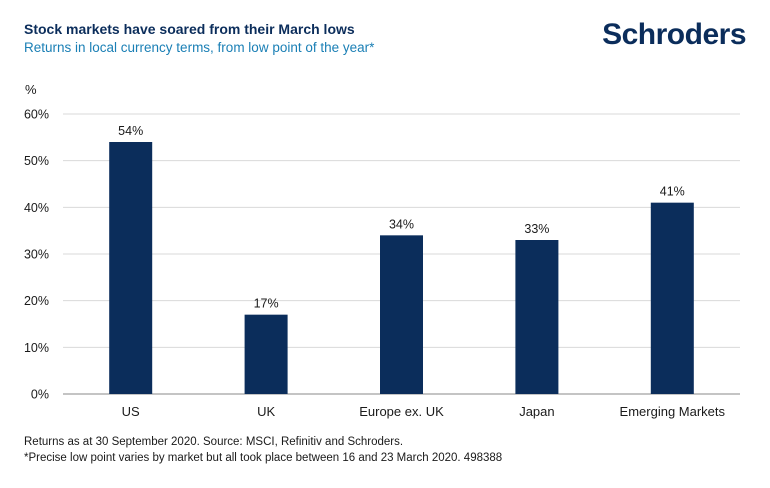 Image resolution: width=770 pixels, height=488 pixels. I want to click on y-tick-label: 20%, so click(36, 301).